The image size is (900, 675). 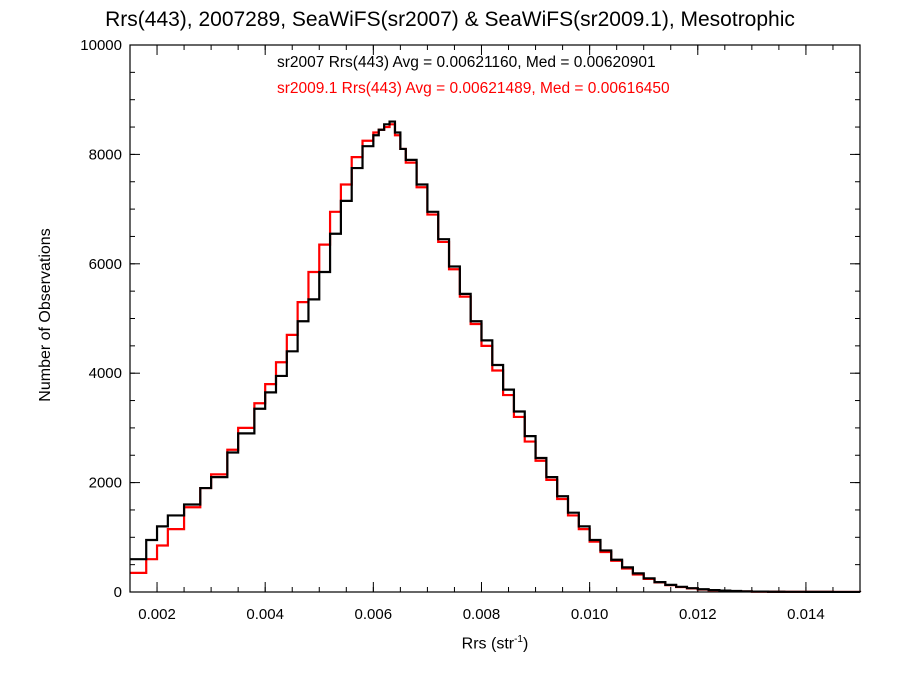 What do you see at coordinates (488, 644) in the screenshot?
I see `x-axis-label-main: Rrs (str` at bounding box center [488, 644].